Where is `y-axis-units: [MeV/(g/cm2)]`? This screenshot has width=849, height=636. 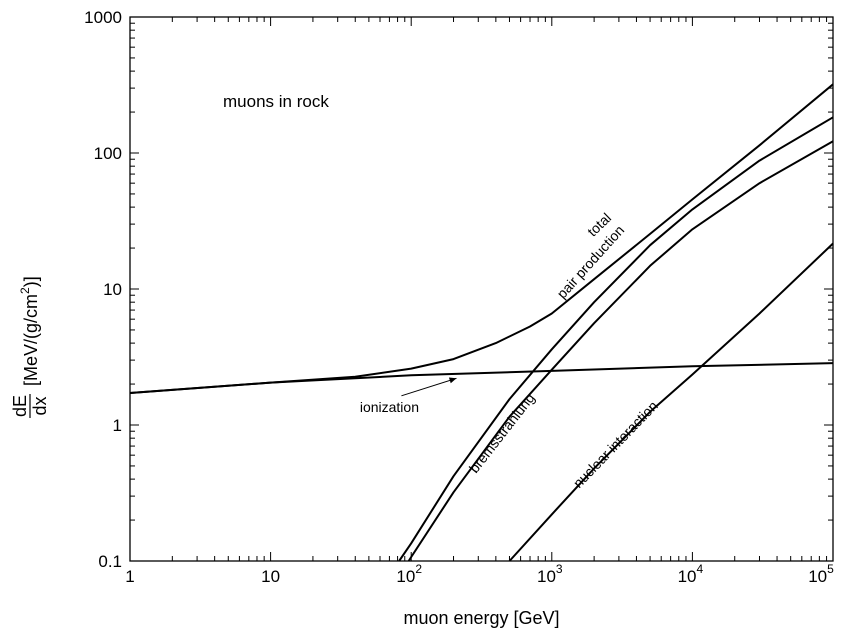 y-axis-units: [MeV/(g/cm2)] is located at coordinates (29, 331).